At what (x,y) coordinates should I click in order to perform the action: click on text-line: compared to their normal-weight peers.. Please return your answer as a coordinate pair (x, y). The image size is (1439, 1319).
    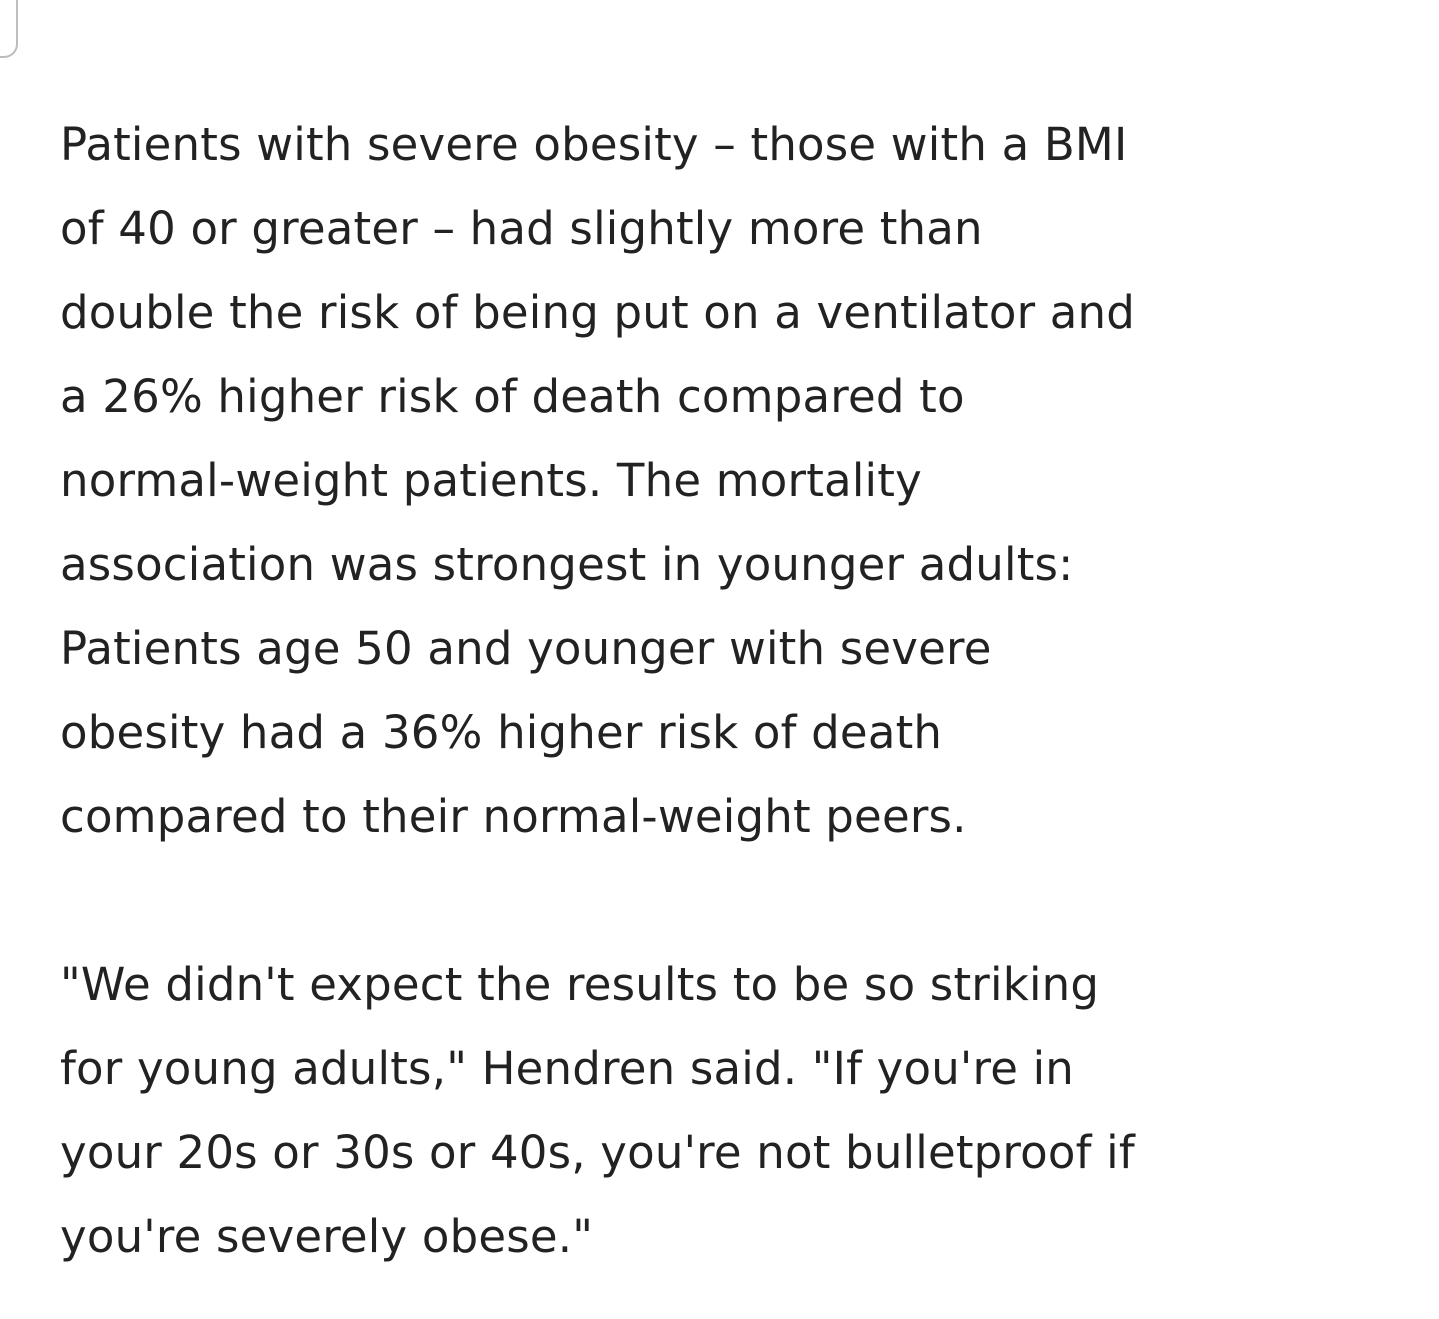
    Looking at the image, I should click on (513, 816).